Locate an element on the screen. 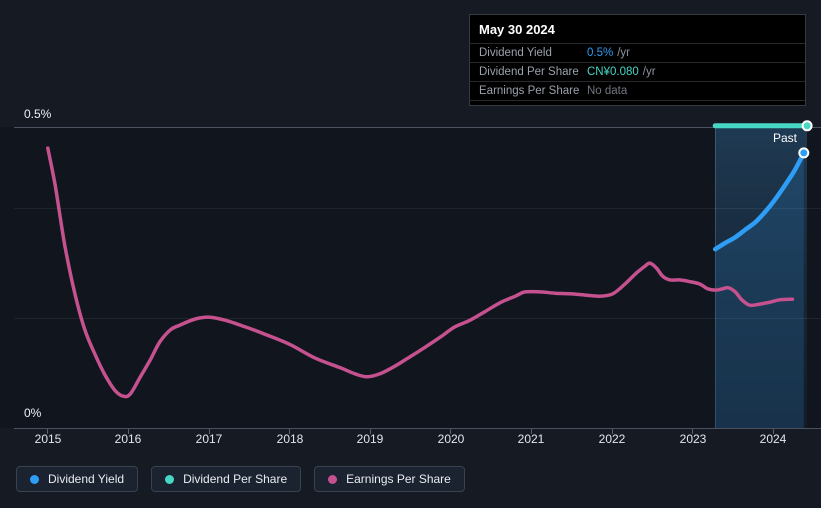  legend-item-earnings-per-share: Earnings Per Share is located at coordinates (389, 479).